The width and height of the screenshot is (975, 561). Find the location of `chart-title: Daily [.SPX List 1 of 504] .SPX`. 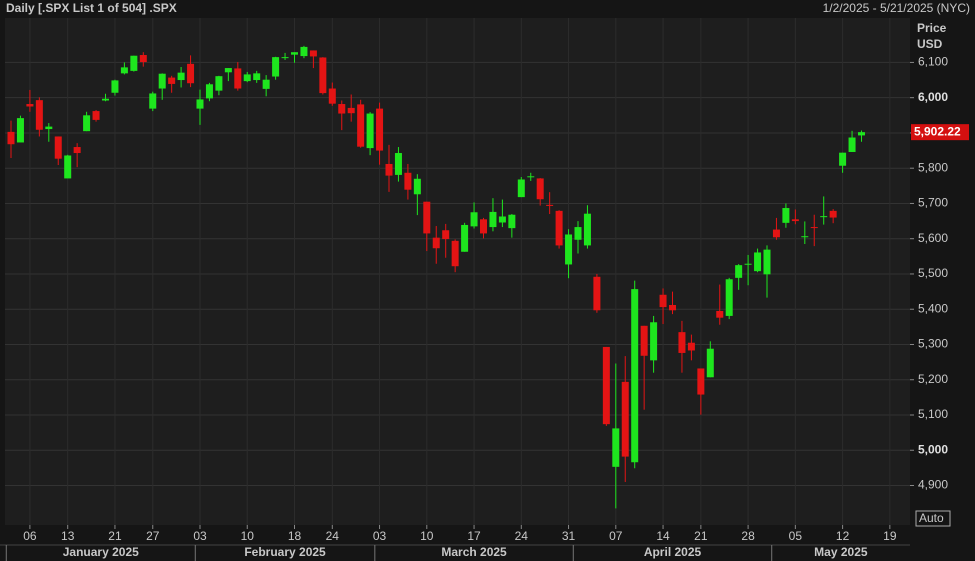

chart-title: Daily [.SPX List 1 of 504] .SPX is located at coordinates (91, 8).